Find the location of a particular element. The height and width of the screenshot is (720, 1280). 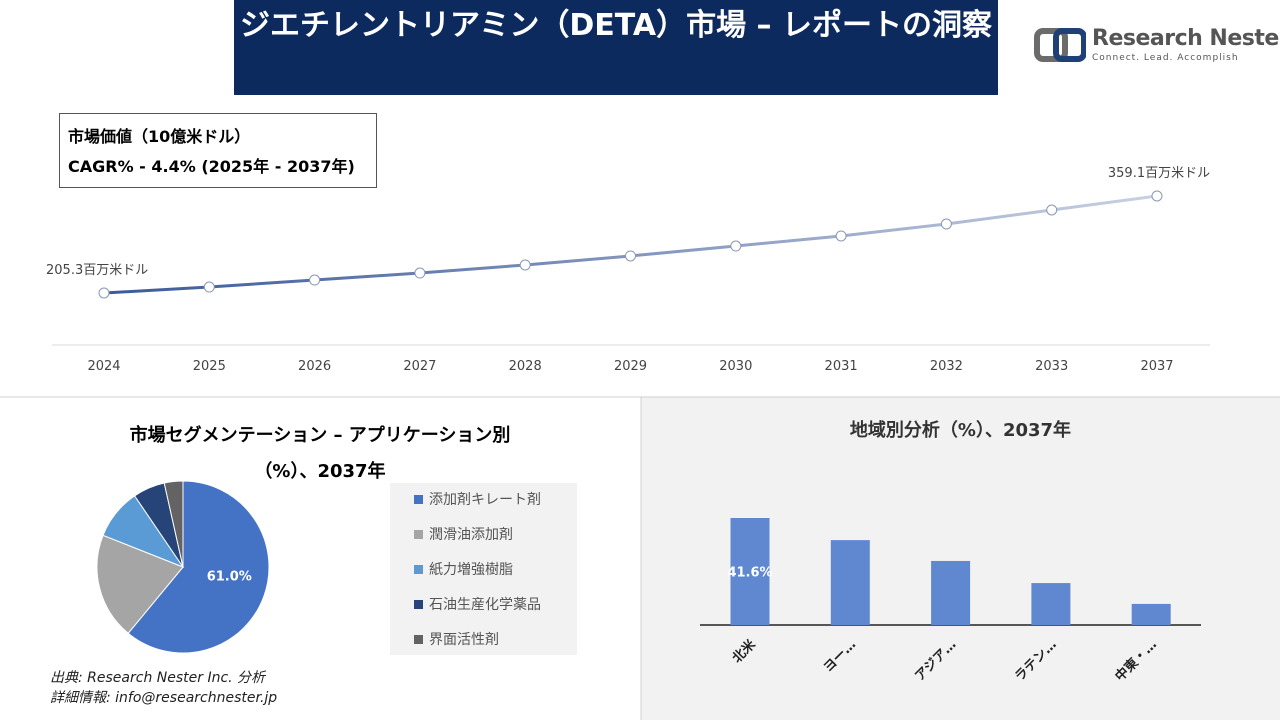

logo-name: Research Nester is located at coordinates (1186, 38).